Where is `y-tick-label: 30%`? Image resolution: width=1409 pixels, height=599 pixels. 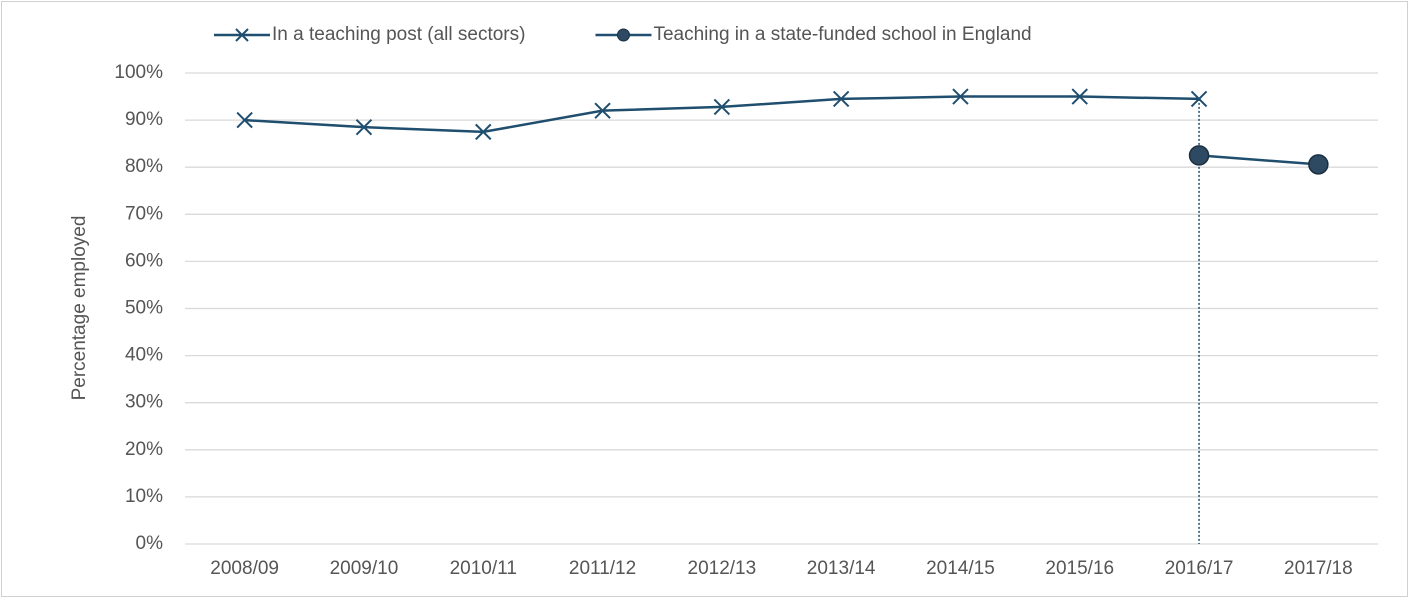 y-tick-label: 30% is located at coordinates (144, 402).